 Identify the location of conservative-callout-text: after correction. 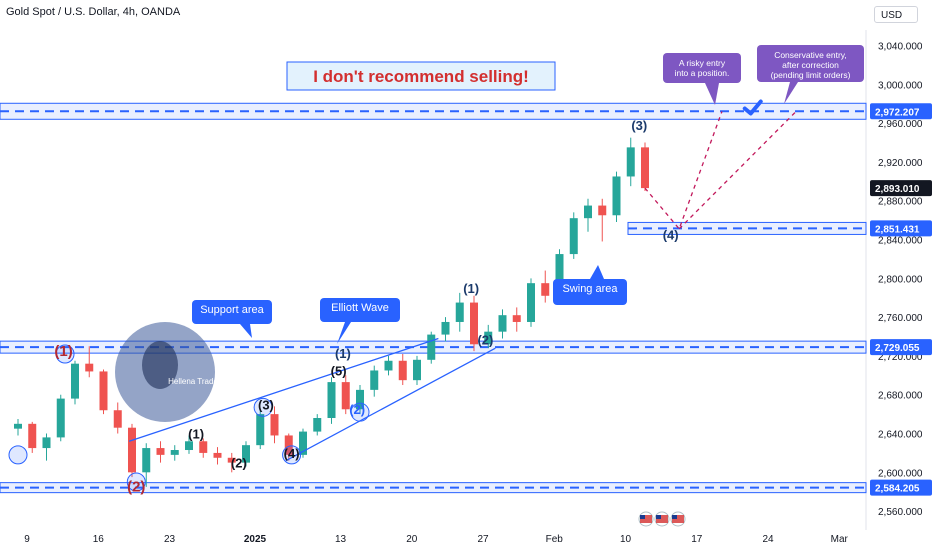
(810, 65).